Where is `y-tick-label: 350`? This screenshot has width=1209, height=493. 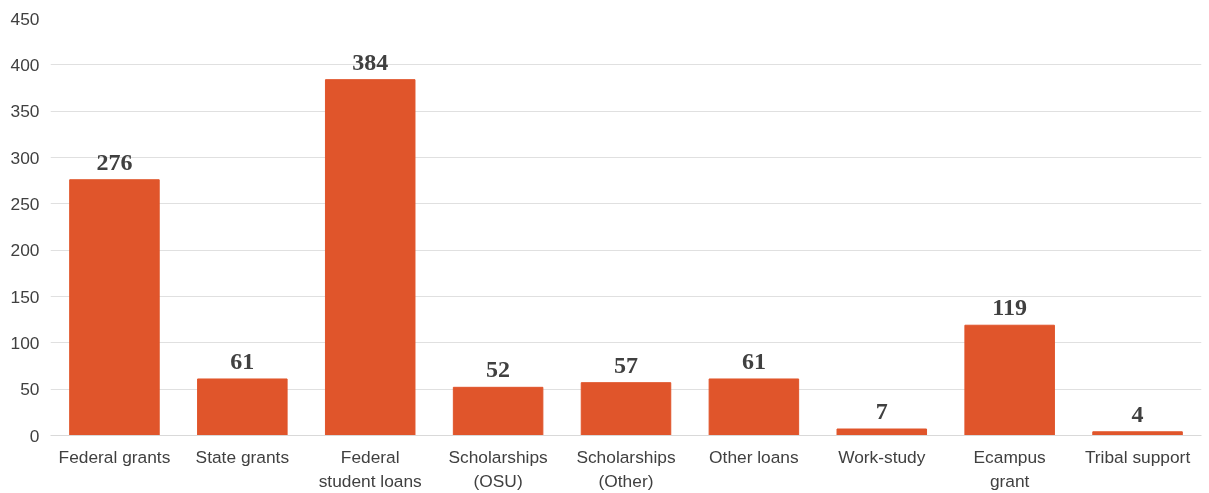 y-tick-label: 350 is located at coordinates (25, 111).